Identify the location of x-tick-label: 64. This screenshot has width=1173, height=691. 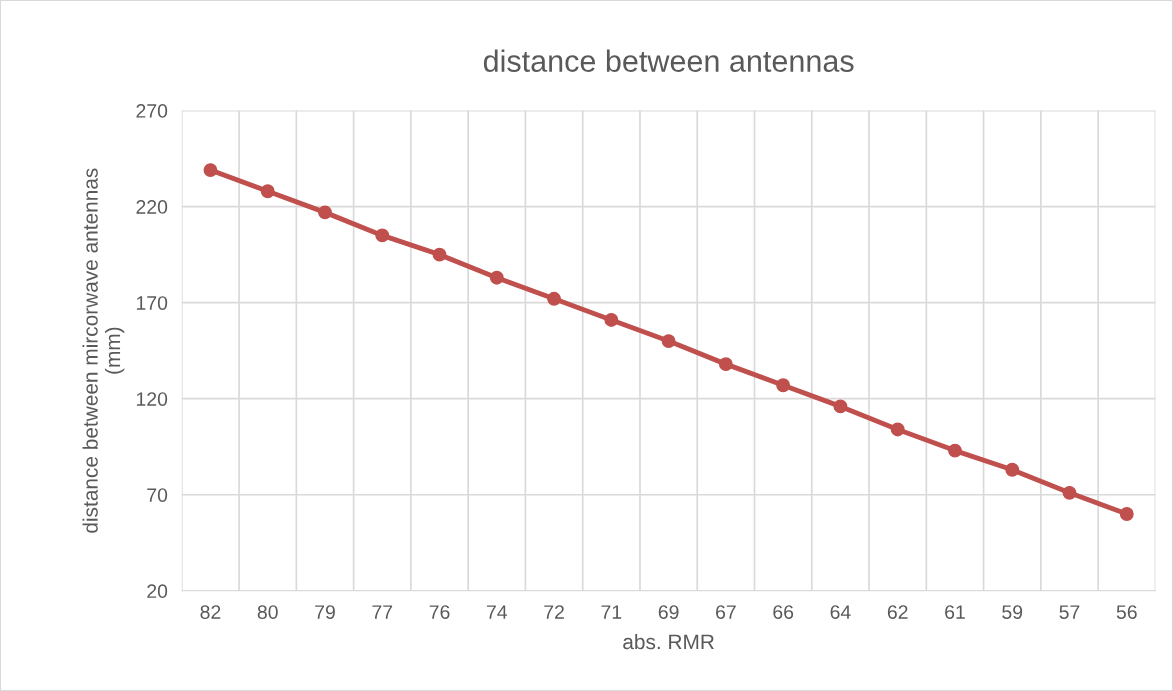
(840, 612).